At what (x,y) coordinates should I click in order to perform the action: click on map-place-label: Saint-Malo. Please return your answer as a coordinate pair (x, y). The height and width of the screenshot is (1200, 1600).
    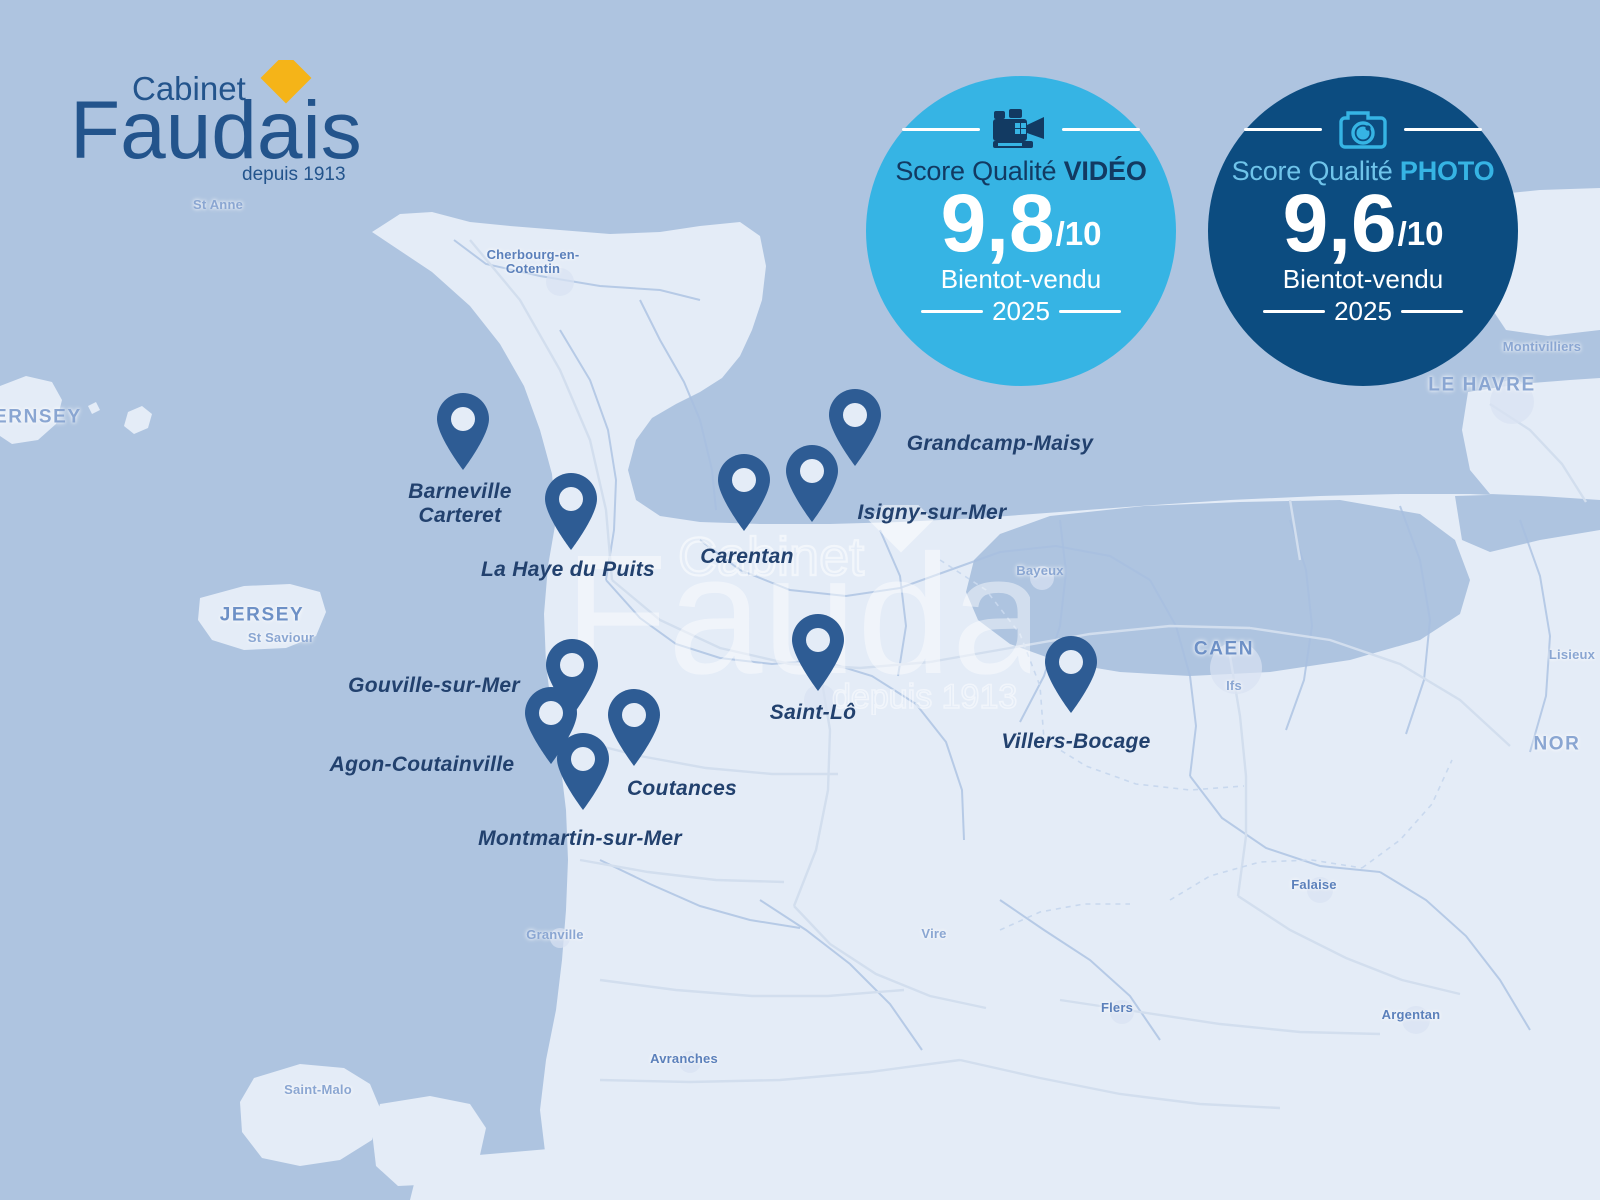
    Looking at the image, I should click on (318, 1089).